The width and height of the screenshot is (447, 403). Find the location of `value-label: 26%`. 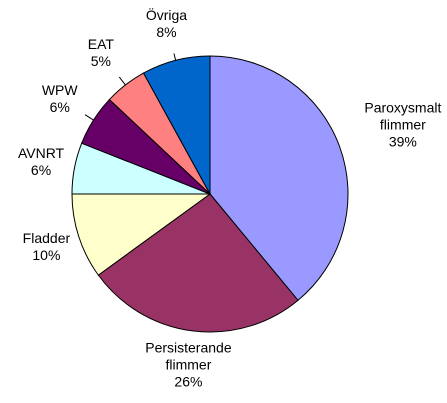

value-label: 26% is located at coordinates (188, 381).